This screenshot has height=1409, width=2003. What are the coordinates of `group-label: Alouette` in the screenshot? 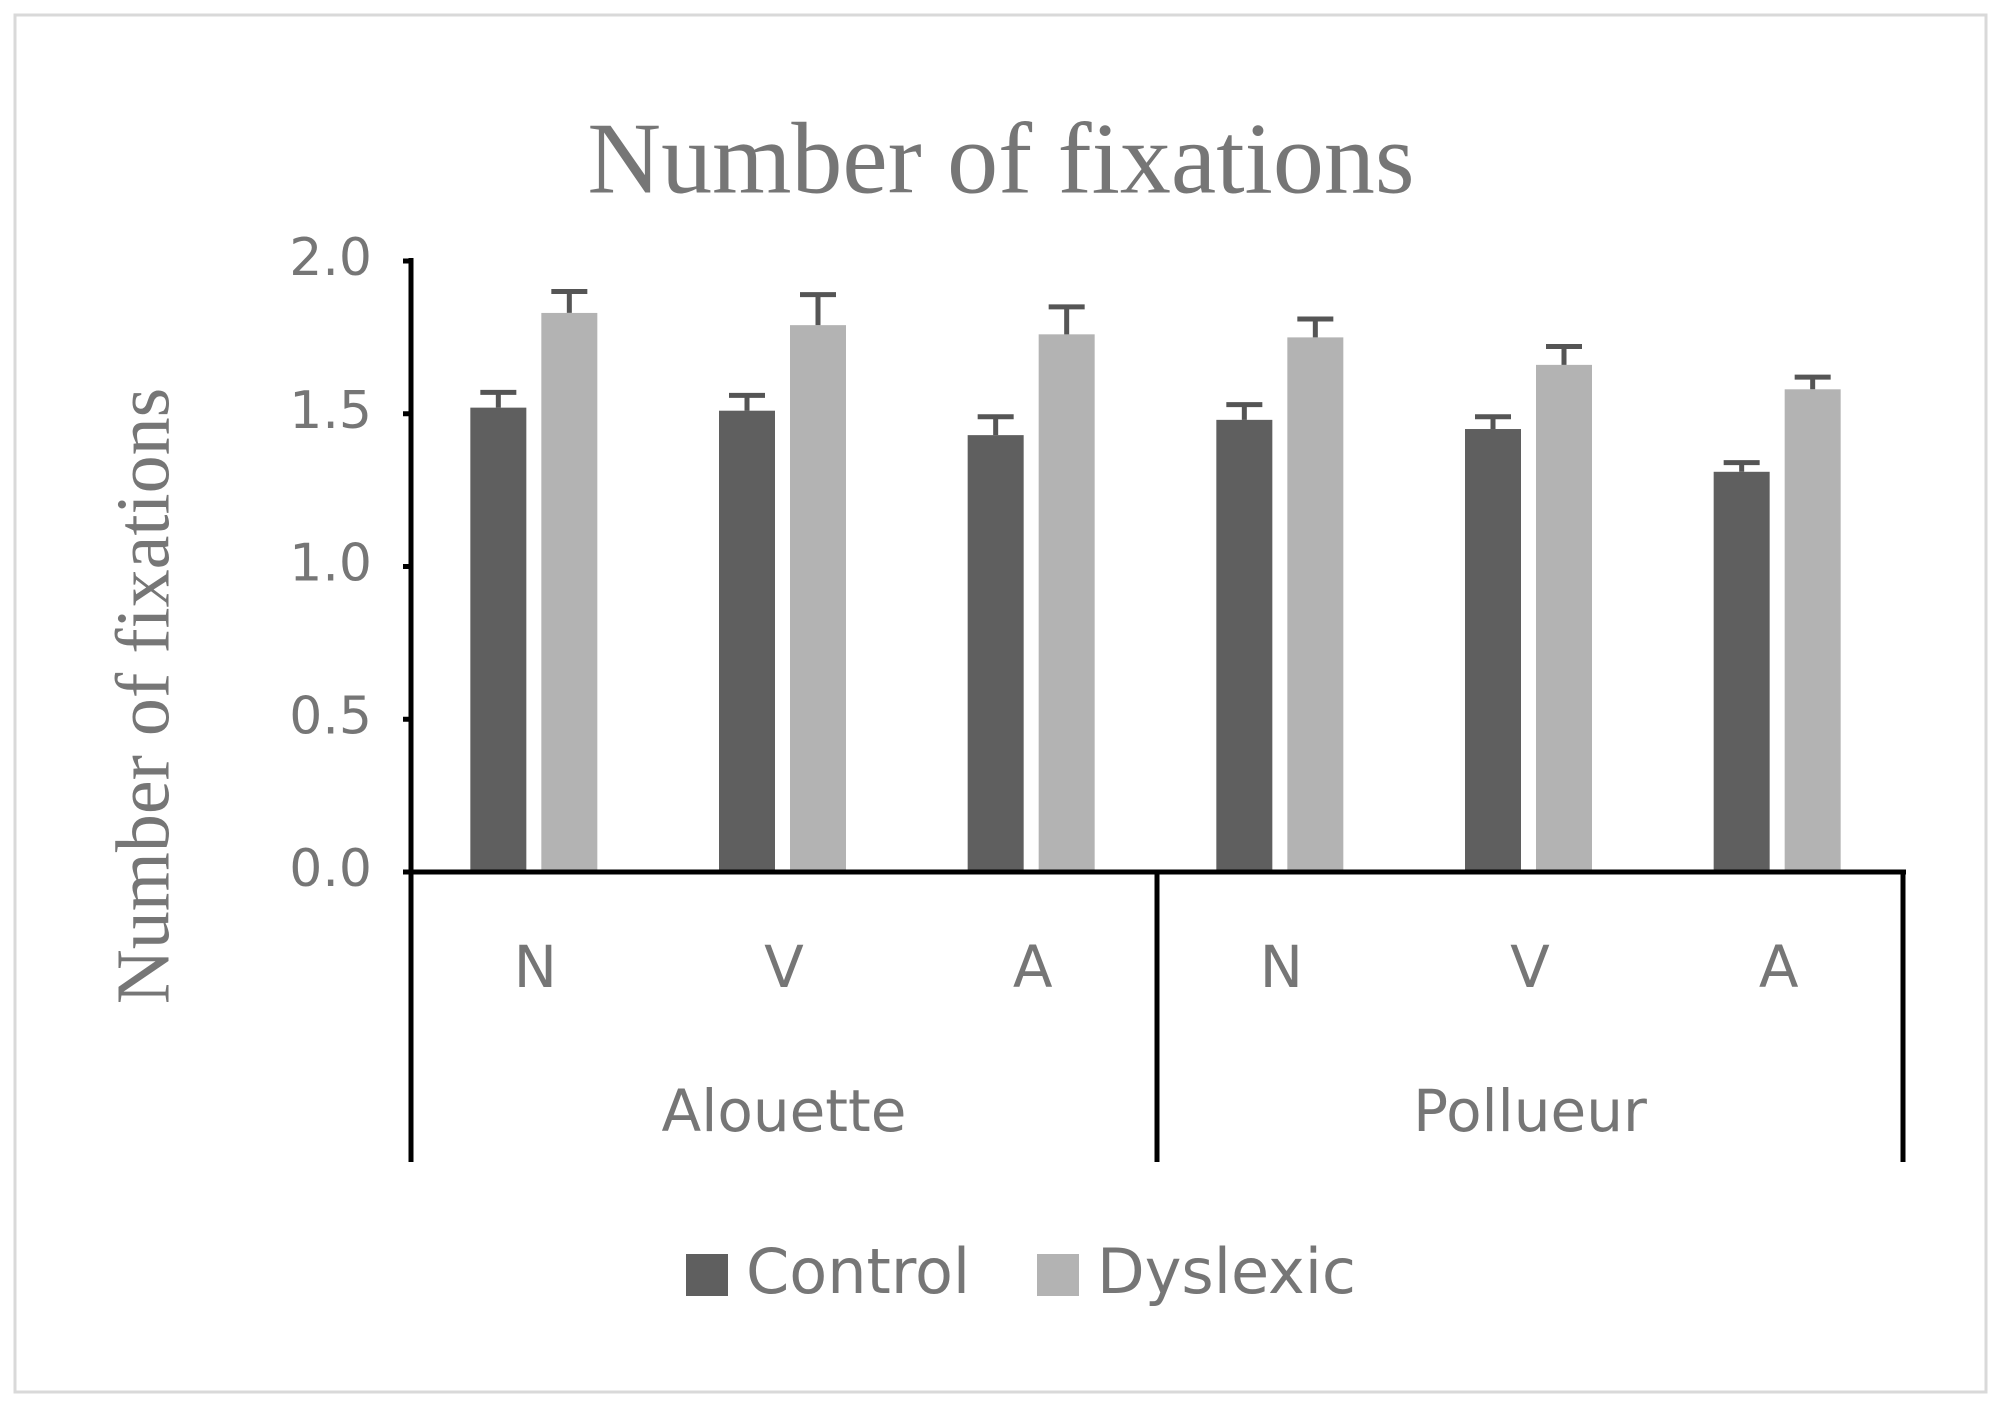 It's located at (784, 1111).